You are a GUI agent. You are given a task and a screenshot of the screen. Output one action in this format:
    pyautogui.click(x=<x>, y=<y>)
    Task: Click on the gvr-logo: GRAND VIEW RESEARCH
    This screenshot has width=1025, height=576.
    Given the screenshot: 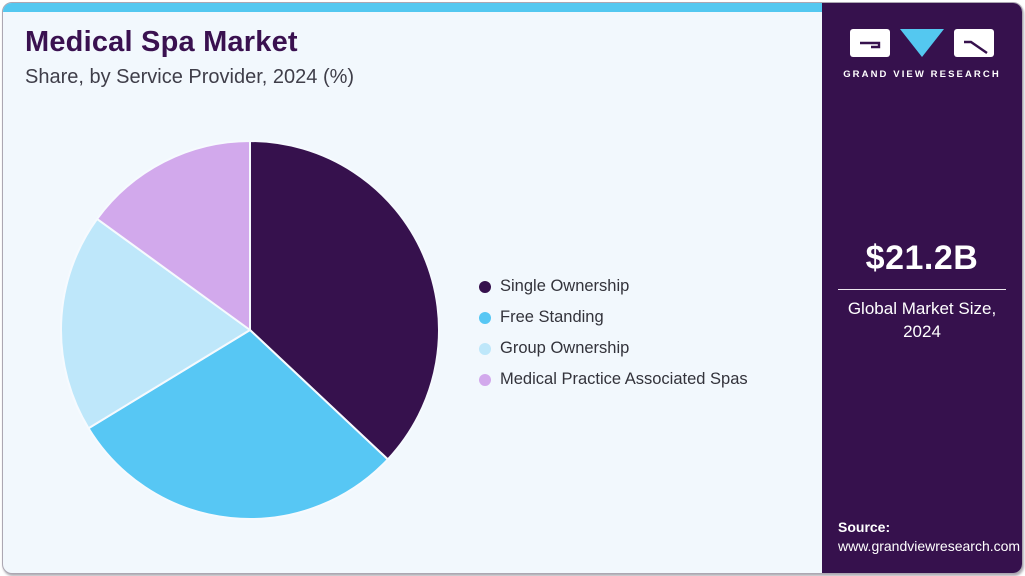 What is the action you would take?
    pyautogui.click(x=922, y=54)
    